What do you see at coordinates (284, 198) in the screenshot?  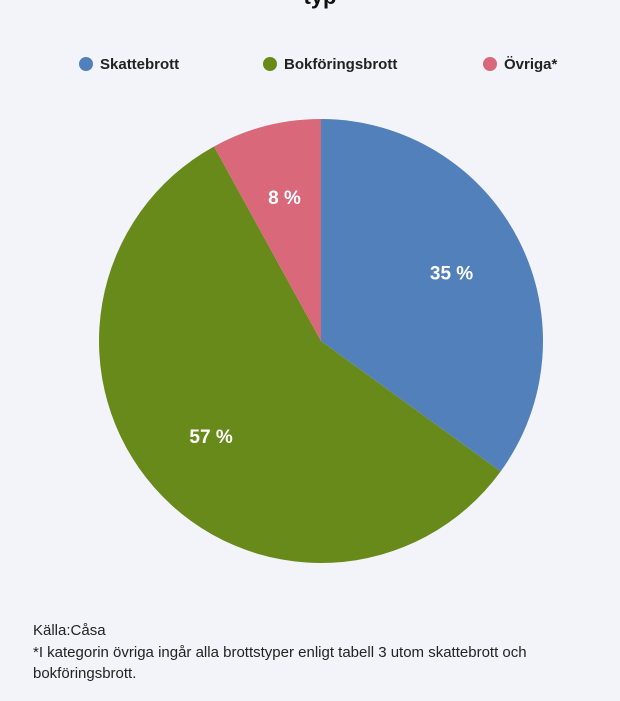 I see `data-label: 8 %` at bounding box center [284, 198].